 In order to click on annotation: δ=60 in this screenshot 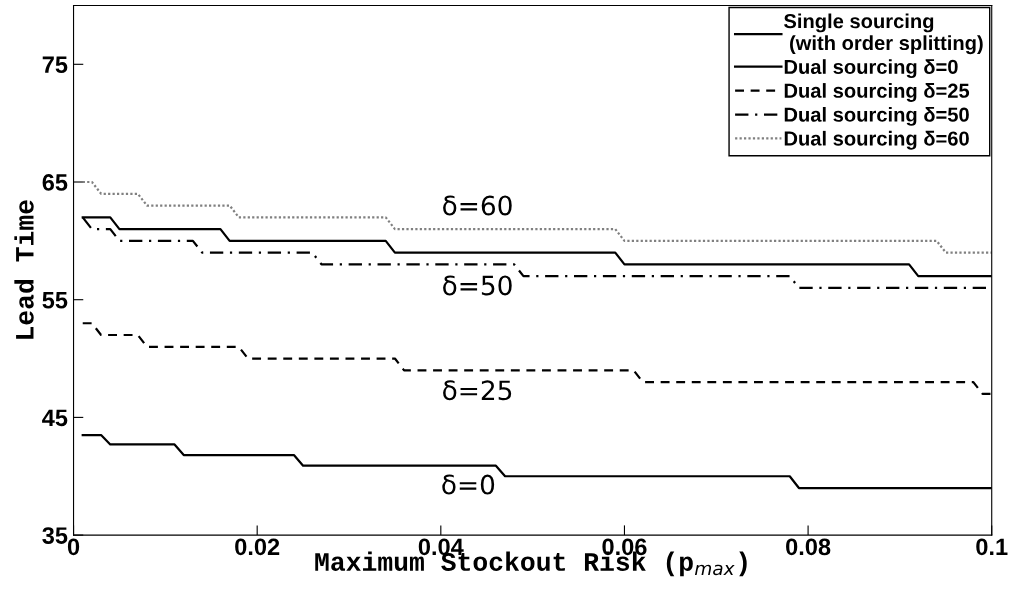, I will do `click(477, 205)`.